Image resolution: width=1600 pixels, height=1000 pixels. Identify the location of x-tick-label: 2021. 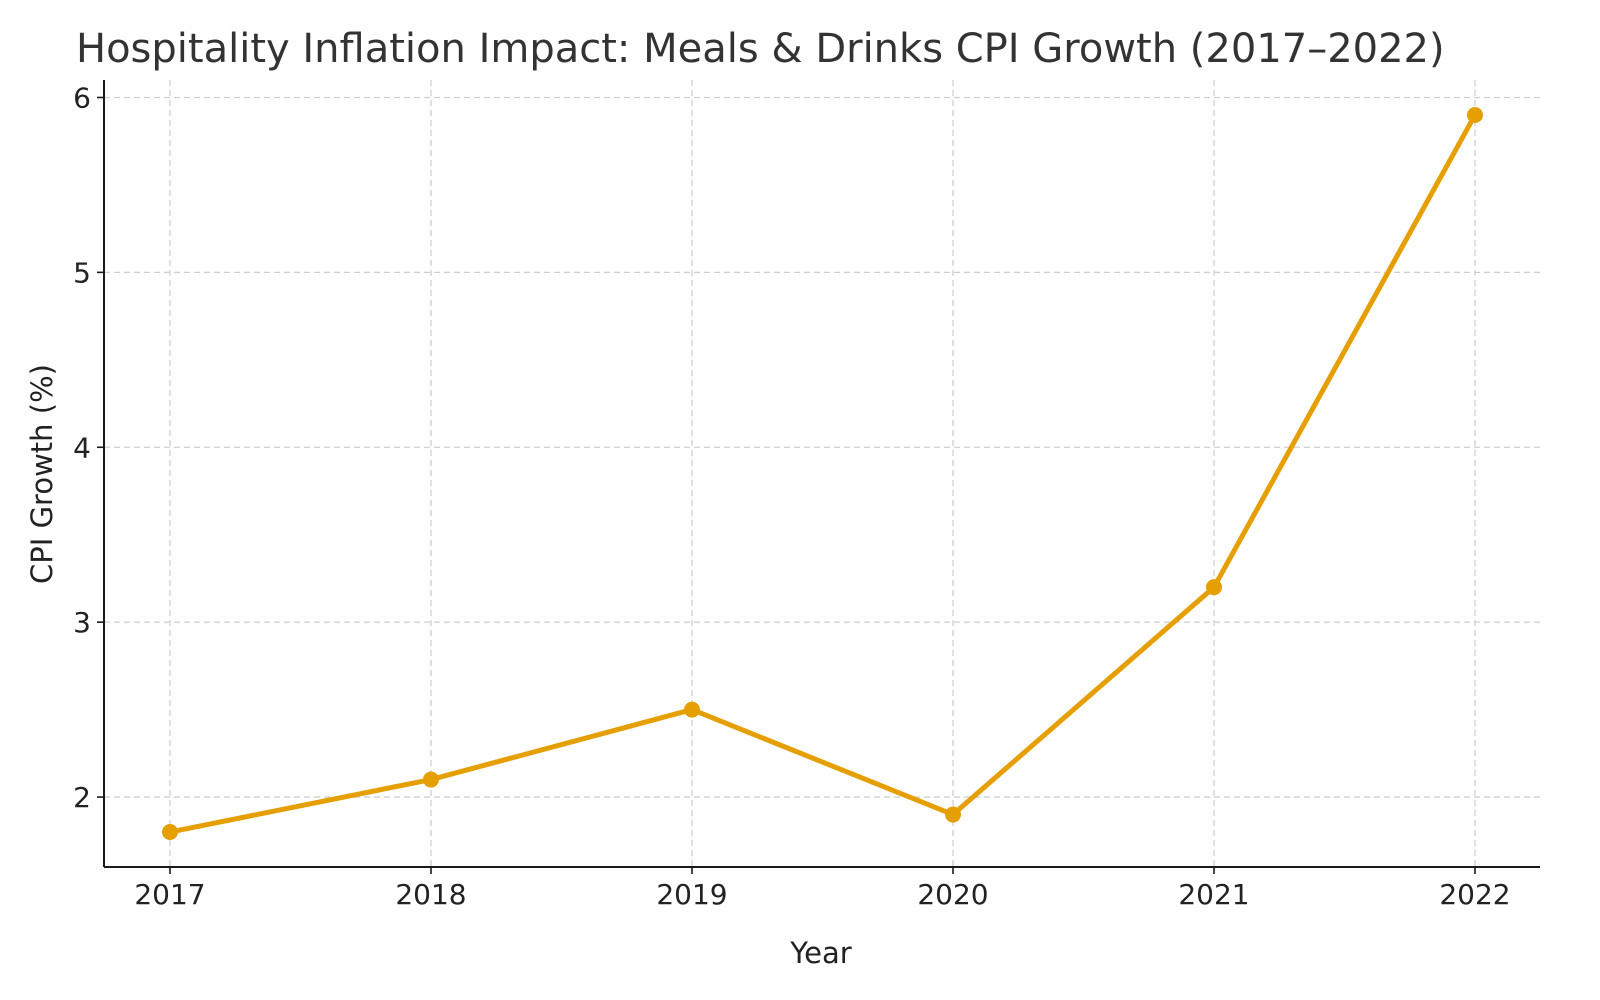
(1213, 894).